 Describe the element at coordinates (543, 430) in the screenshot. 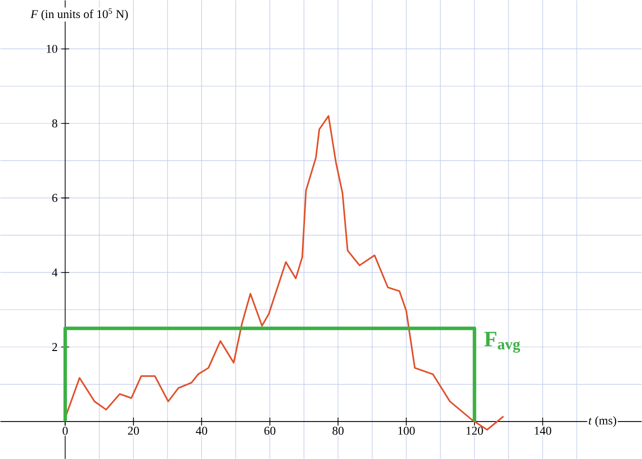

I see `x-tick-label: 140` at that location.